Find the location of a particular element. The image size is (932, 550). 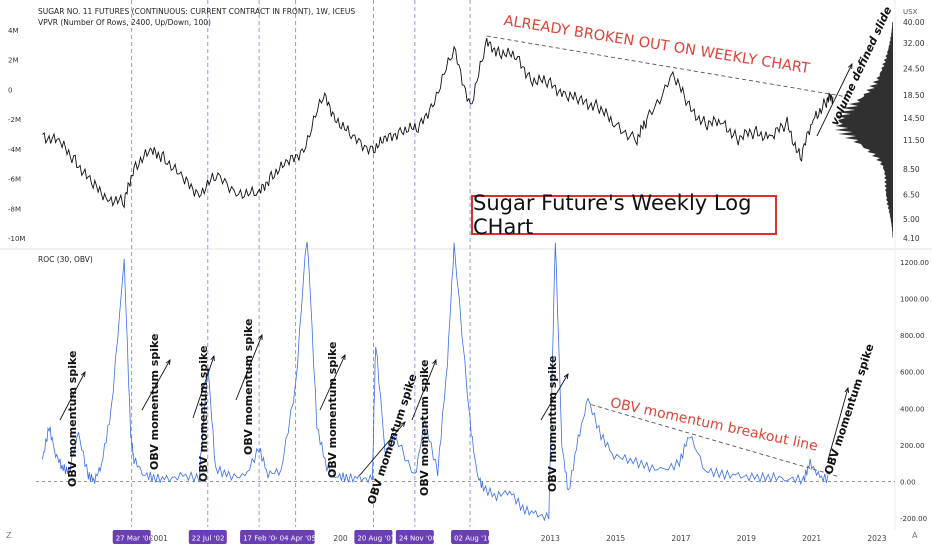

price-tick-2: 32.00 is located at coordinates (914, 43).